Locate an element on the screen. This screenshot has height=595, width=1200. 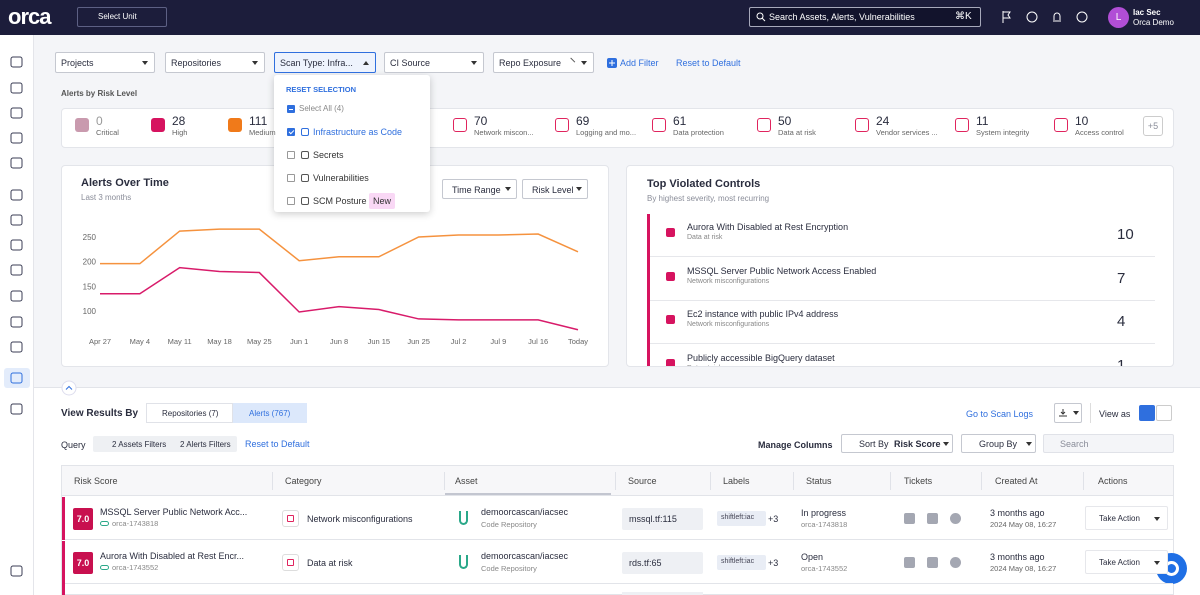
collapse-button is located at coordinates (69, 388).